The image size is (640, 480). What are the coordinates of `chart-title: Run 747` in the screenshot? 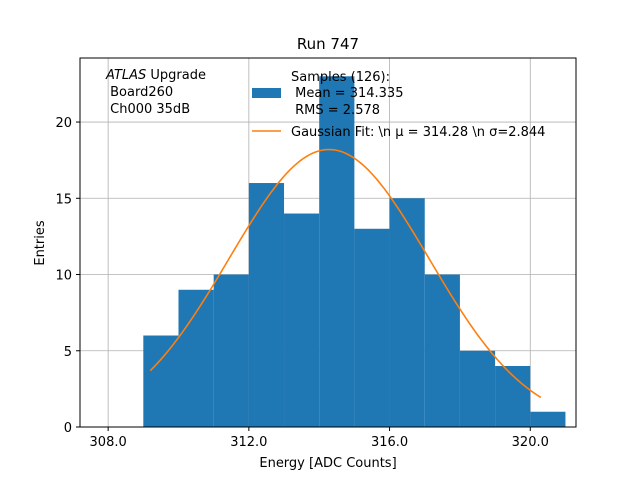 It's located at (328, 44).